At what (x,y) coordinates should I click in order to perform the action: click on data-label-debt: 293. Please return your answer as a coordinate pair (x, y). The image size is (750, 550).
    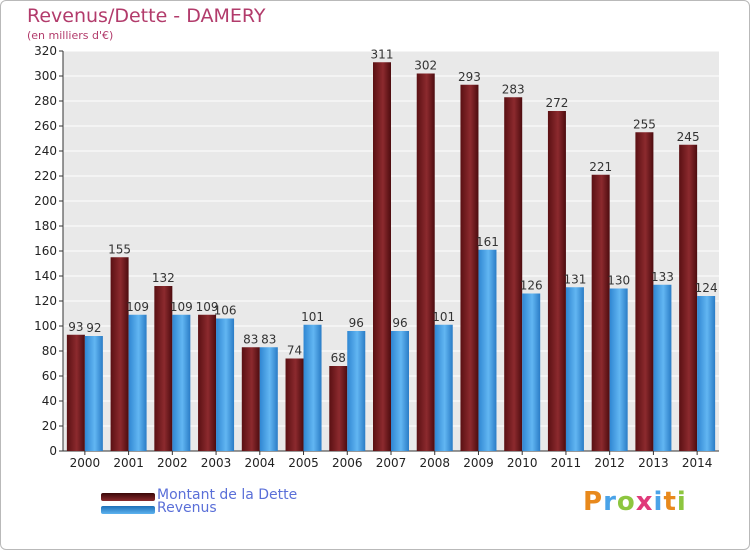
    Looking at the image, I should click on (469, 77).